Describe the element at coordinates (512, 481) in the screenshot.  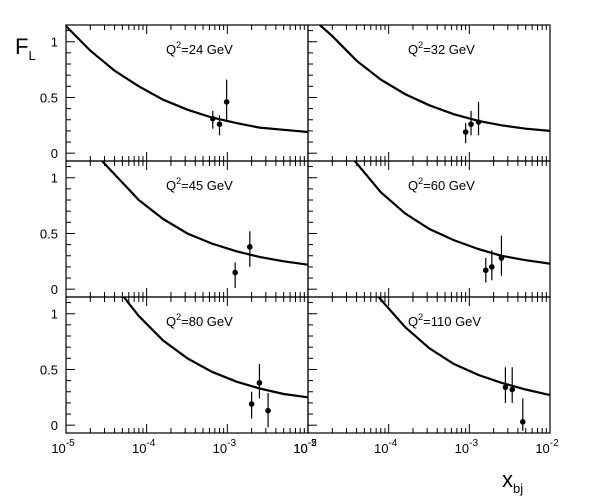
I see `x-axis-label: xbj` at that location.